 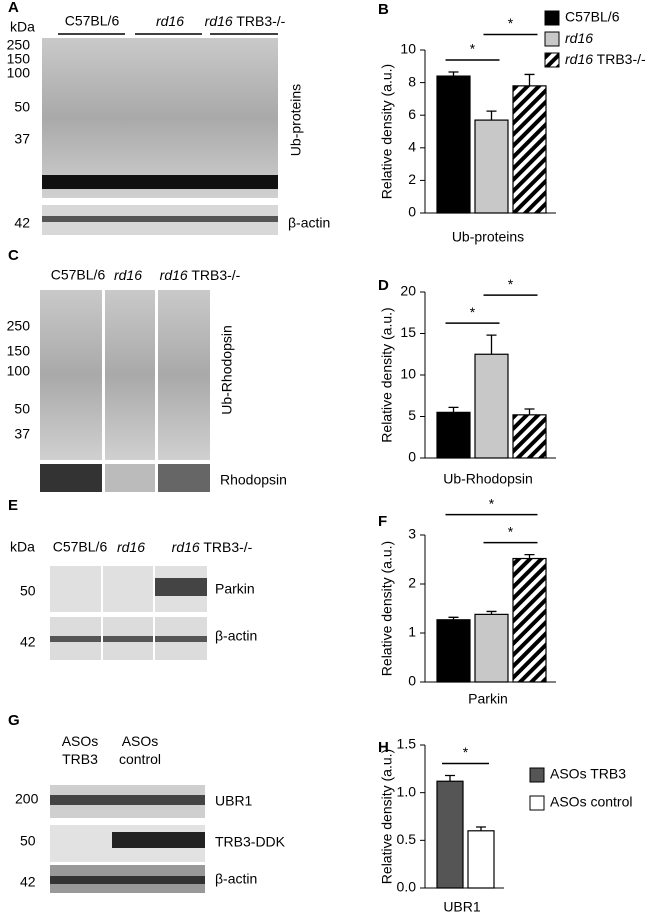 I want to click on x-axis-label: Ub-proteins, so click(x=488, y=237).